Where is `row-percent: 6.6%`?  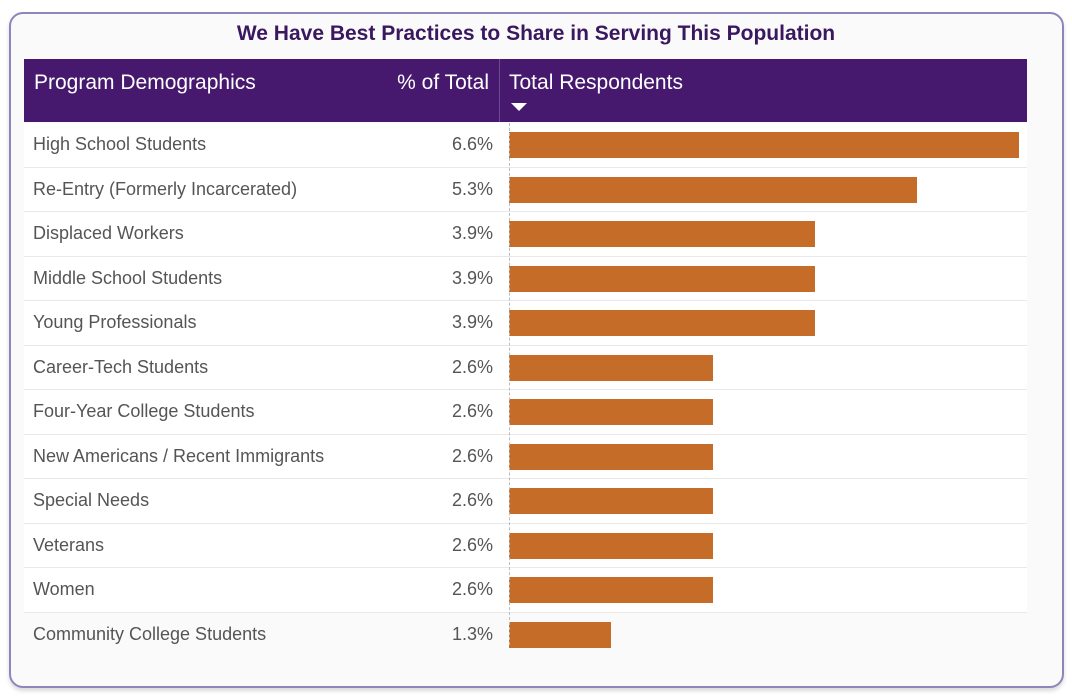
row-percent: 6.6% is located at coordinates (472, 144).